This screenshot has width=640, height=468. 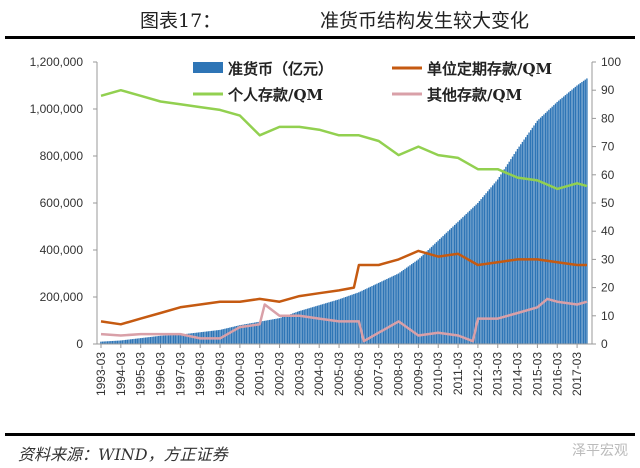 I want to click on x-tick-label: 1994-03, so click(x=121, y=374).